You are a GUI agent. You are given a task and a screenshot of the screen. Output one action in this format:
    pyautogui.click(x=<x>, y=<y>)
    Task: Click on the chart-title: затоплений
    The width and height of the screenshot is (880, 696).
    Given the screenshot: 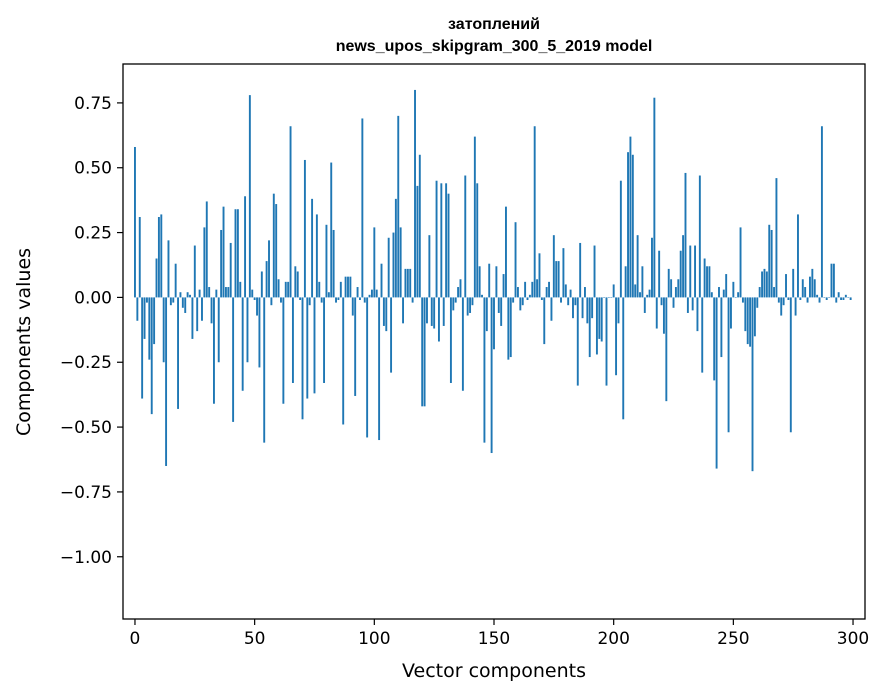 What is the action you would take?
    pyautogui.click(x=494, y=24)
    